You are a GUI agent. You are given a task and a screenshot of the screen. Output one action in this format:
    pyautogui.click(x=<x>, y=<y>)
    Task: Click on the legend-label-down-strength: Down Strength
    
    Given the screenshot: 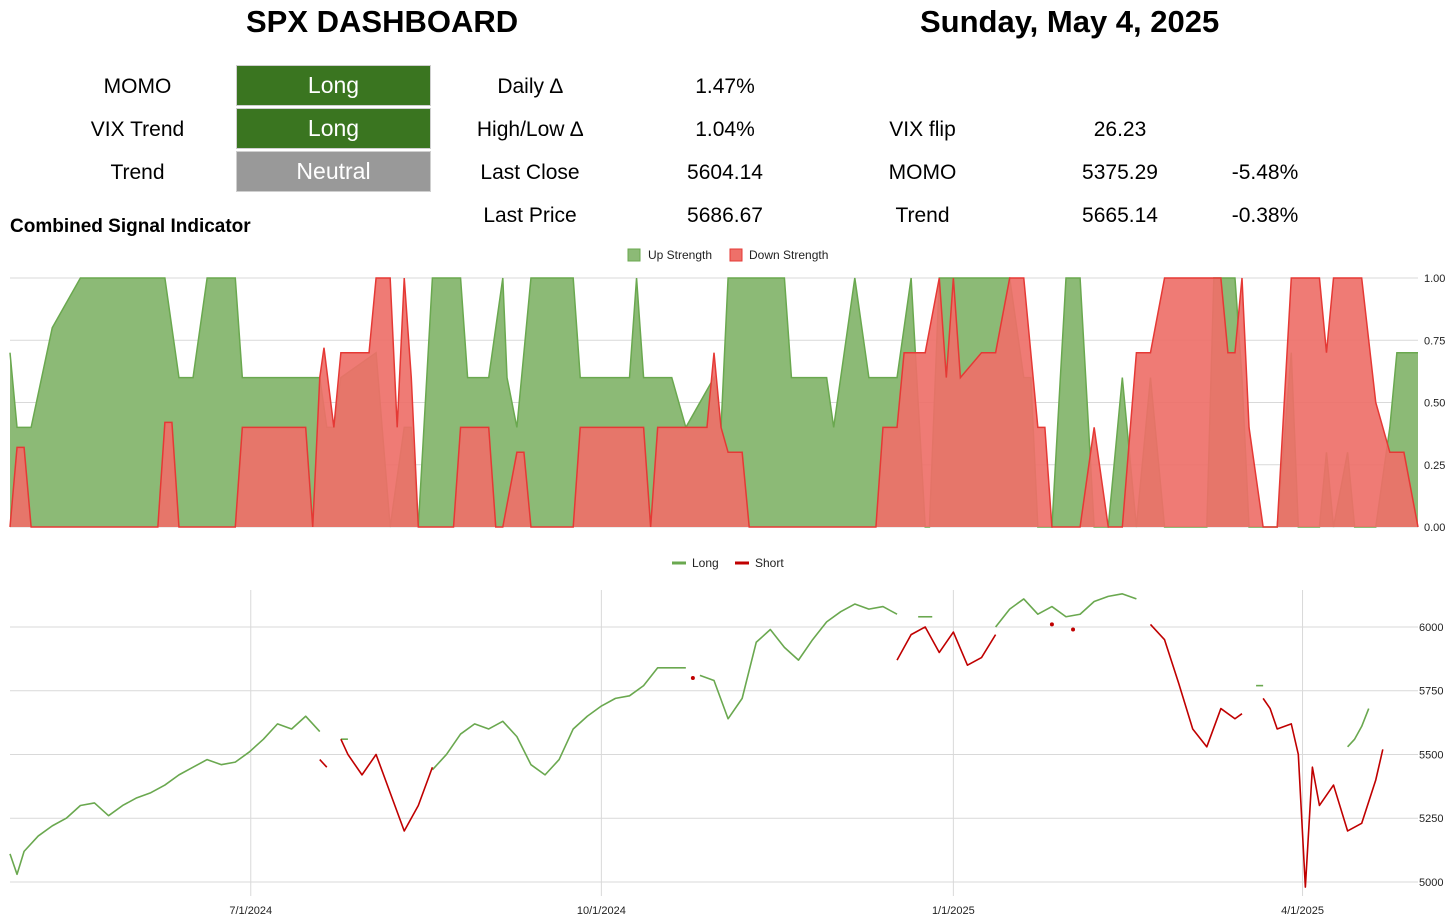 What is the action you would take?
    pyautogui.click(x=788, y=255)
    